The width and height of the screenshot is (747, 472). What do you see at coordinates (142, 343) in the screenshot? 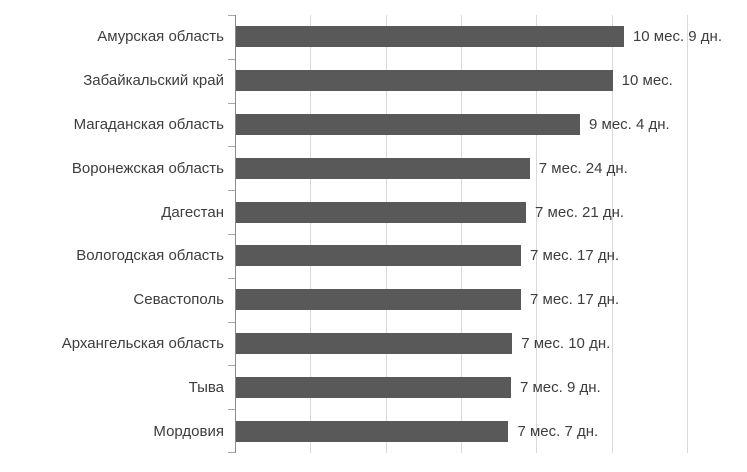
I see `category-label: Архангельская область` at bounding box center [142, 343].